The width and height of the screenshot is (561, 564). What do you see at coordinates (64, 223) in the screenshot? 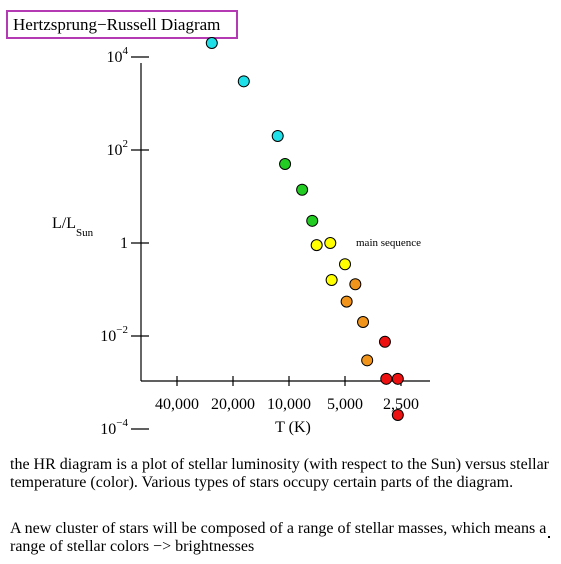
I see `y-axis-label-main: L/L` at bounding box center [64, 223].